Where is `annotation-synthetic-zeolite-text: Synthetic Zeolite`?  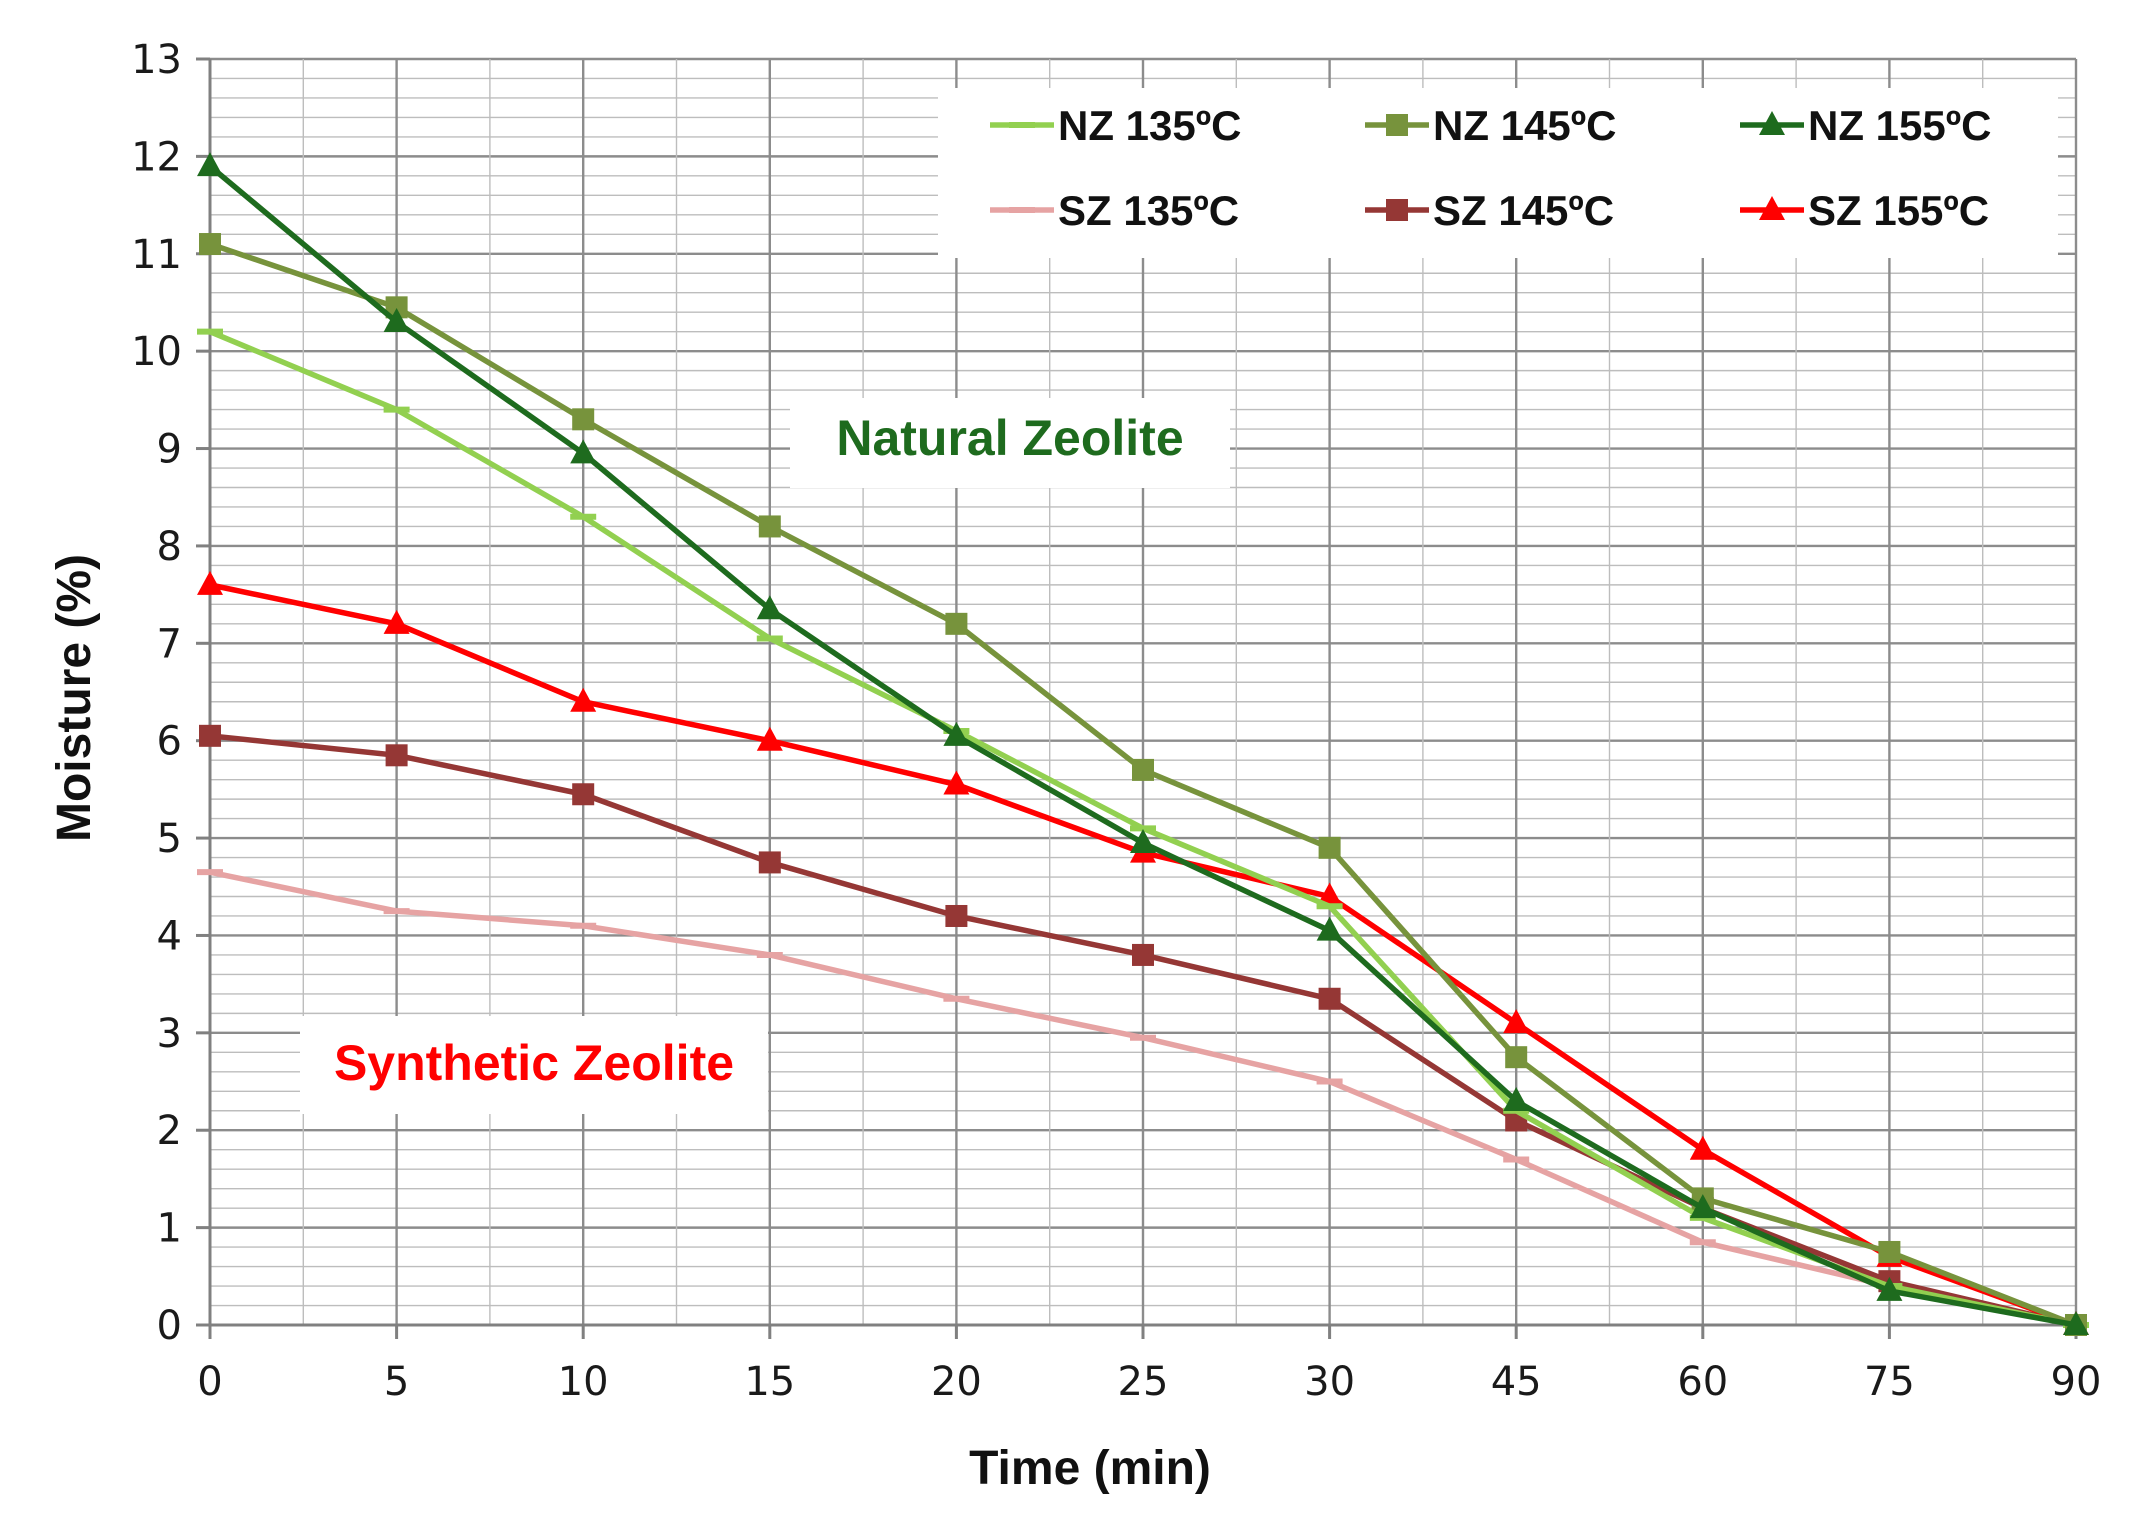
annotation-synthetic-zeolite-text: Synthetic Zeolite is located at coordinates (534, 1063).